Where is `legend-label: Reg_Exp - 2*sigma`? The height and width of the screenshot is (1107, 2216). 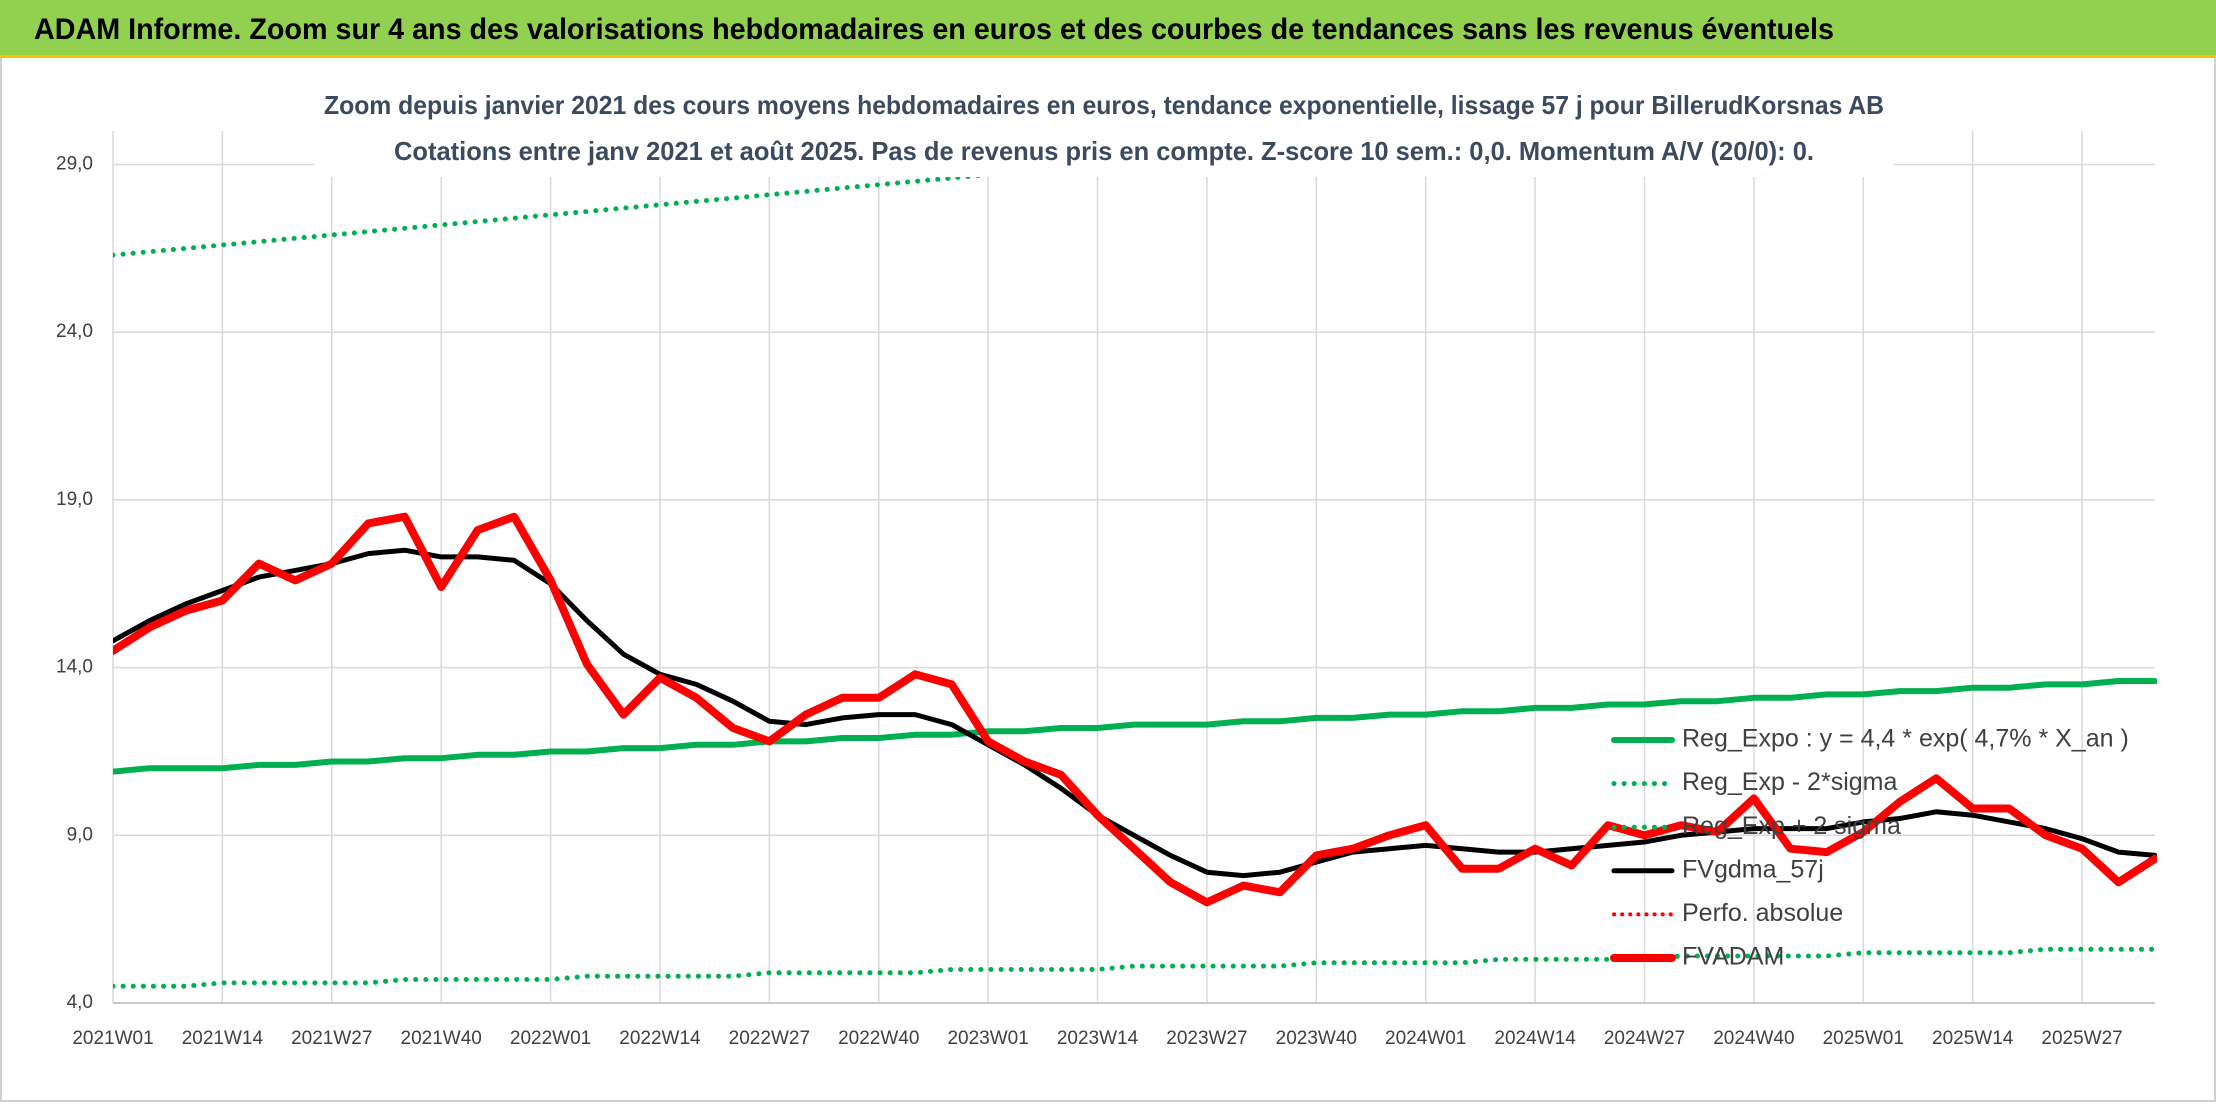 legend-label: Reg_Exp - 2*sigma is located at coordinates (1789, 782).